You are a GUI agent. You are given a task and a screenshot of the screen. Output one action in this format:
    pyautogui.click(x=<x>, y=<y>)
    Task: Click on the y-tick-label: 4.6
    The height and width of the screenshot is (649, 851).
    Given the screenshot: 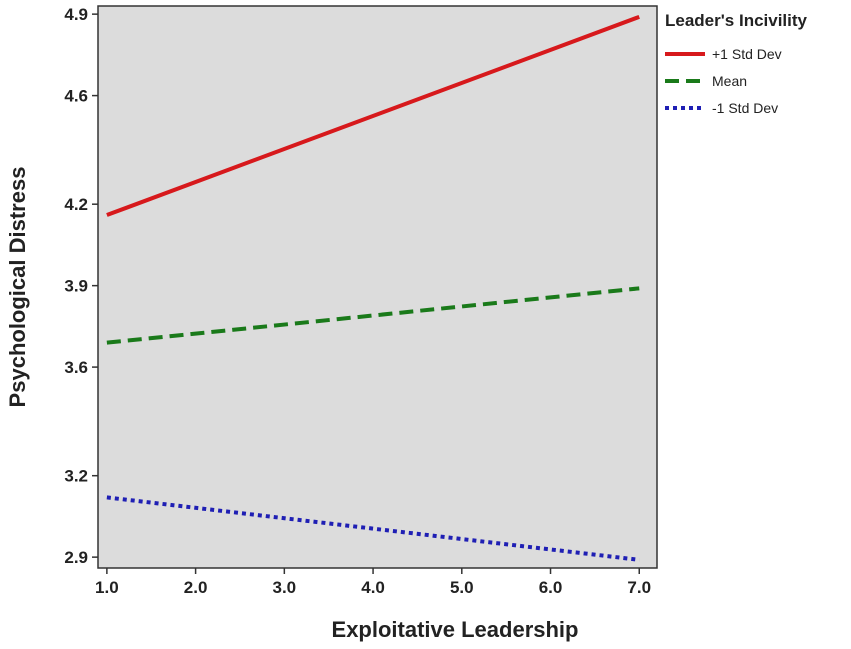 What is the action you would take?
    pyautogui.click(x=76, y=96)
    